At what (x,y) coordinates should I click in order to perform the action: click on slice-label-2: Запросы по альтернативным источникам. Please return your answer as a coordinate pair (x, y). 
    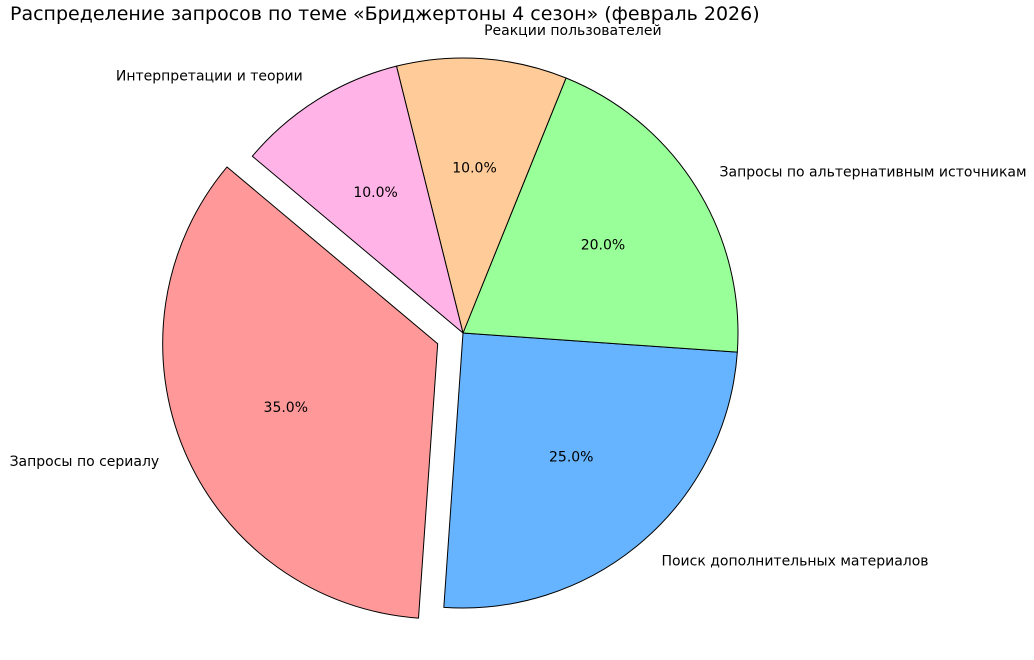
    Looking at the image, I should click on (873, 173).